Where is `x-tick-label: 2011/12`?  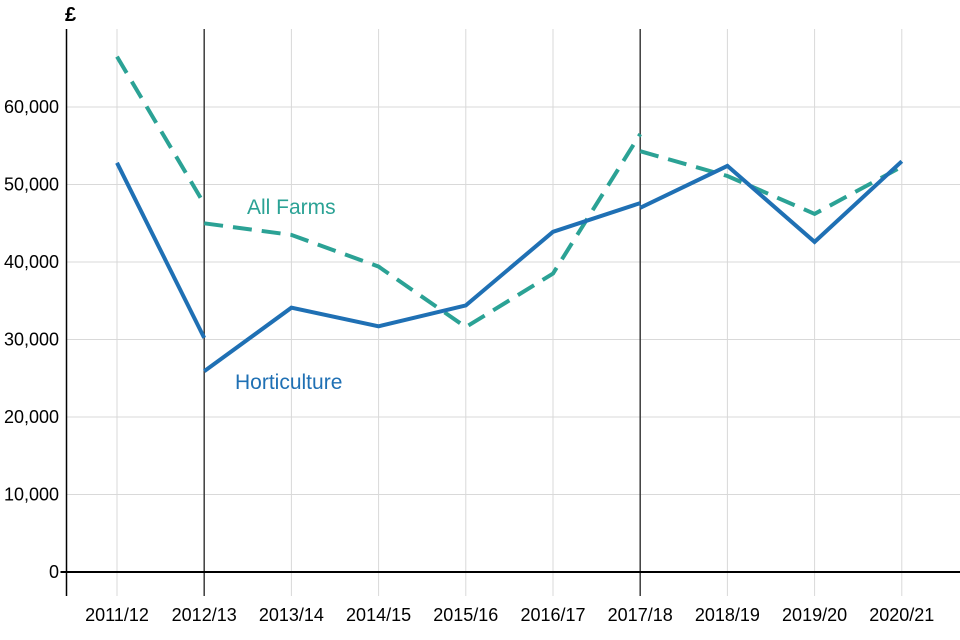
x-tick-label: 2011/12 is located at coordinates (117, 615).